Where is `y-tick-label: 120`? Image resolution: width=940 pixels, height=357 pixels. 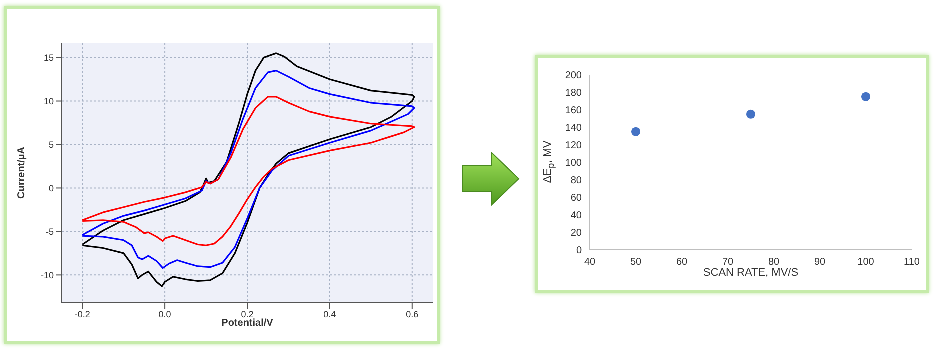 y-tick-label: 120 is located at coordinates (573, 146).